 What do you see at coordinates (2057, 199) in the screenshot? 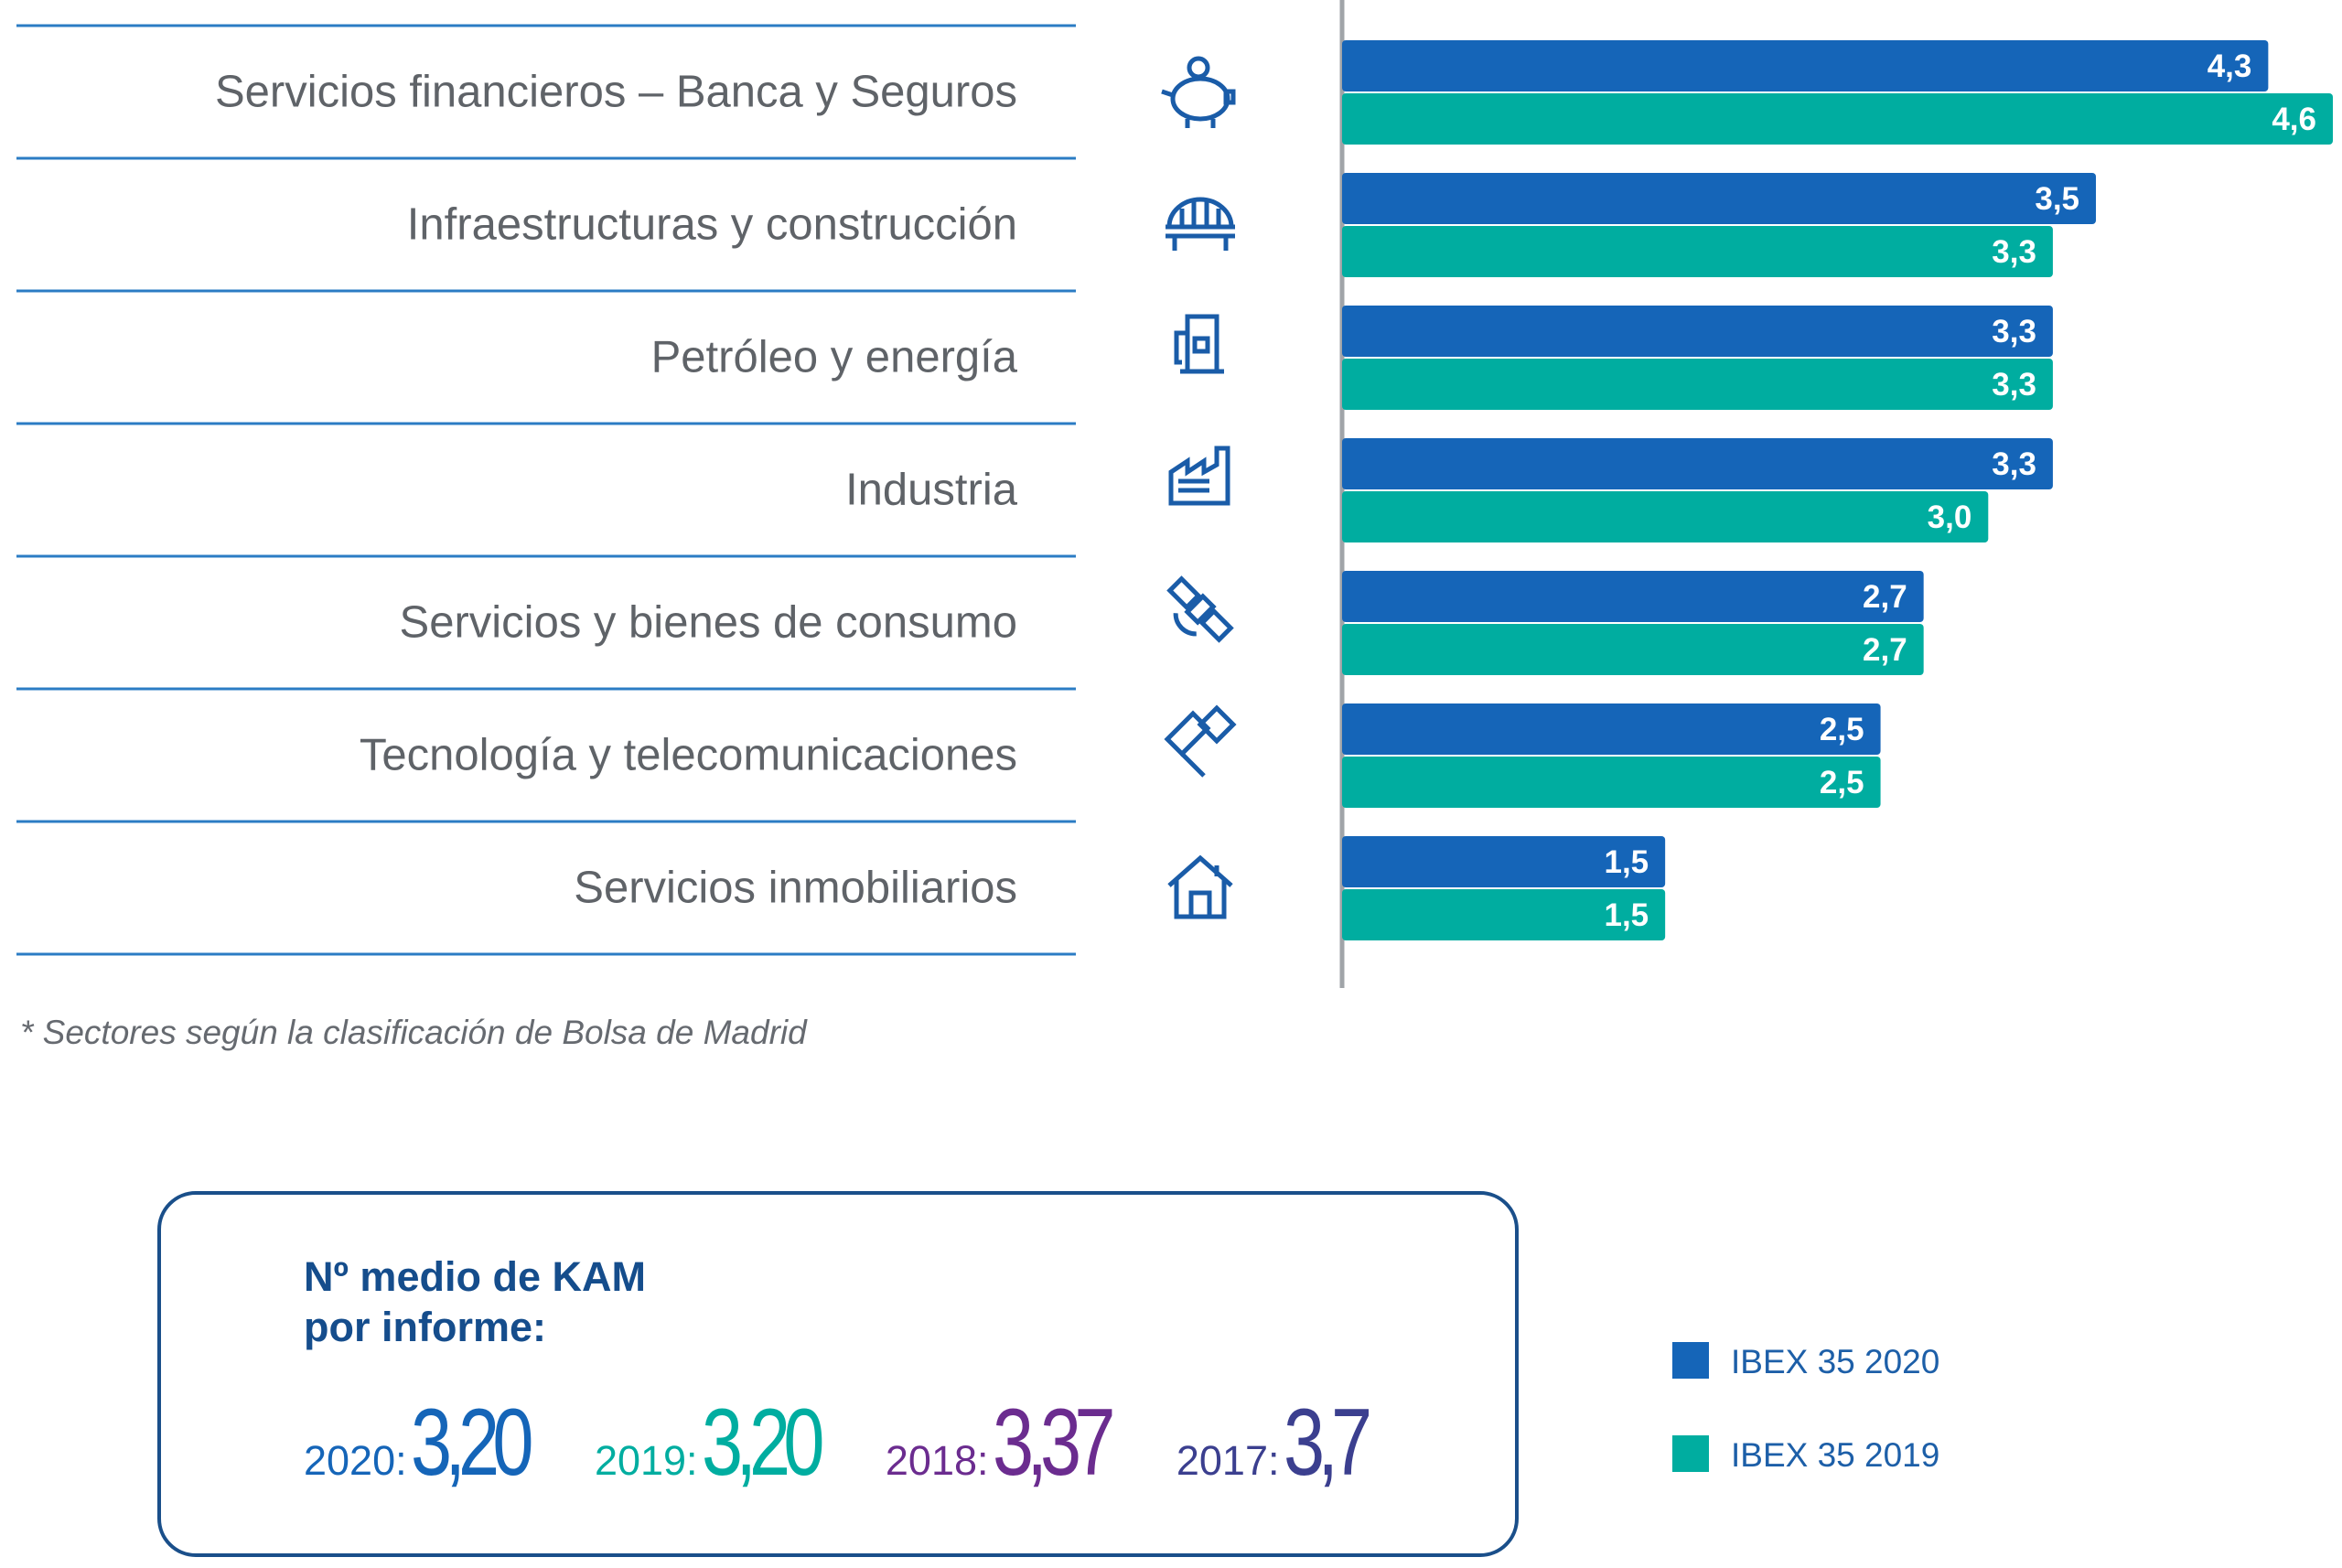
I see `value-label: 3,5` at bounding box center [2057, 199].